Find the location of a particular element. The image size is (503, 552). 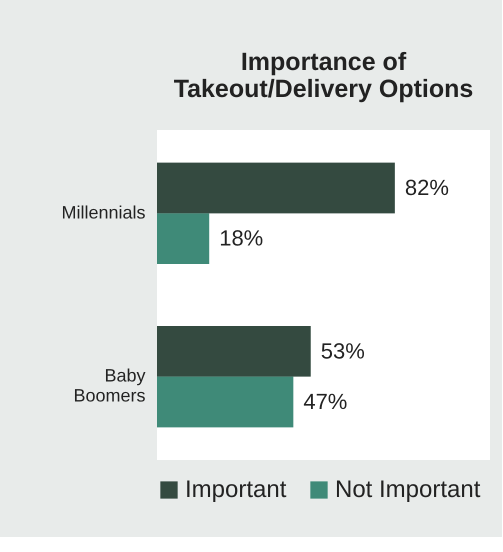

legend-label: Important is located at coordinates (236, 489).